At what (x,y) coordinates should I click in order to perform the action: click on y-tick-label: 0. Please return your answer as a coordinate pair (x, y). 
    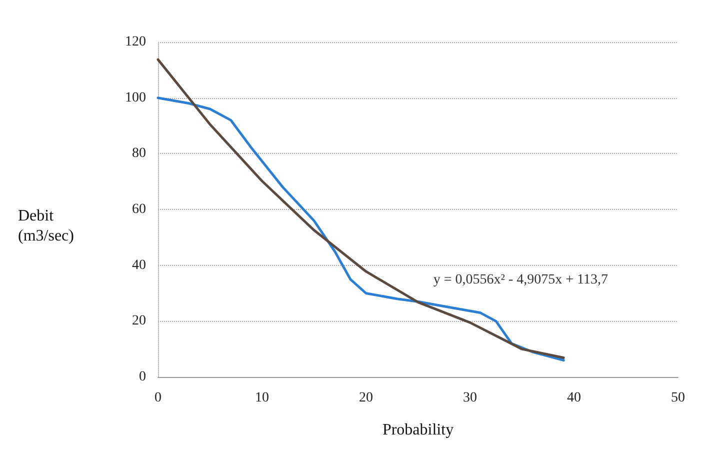
    Looking at the image, I should click on (142, 377).